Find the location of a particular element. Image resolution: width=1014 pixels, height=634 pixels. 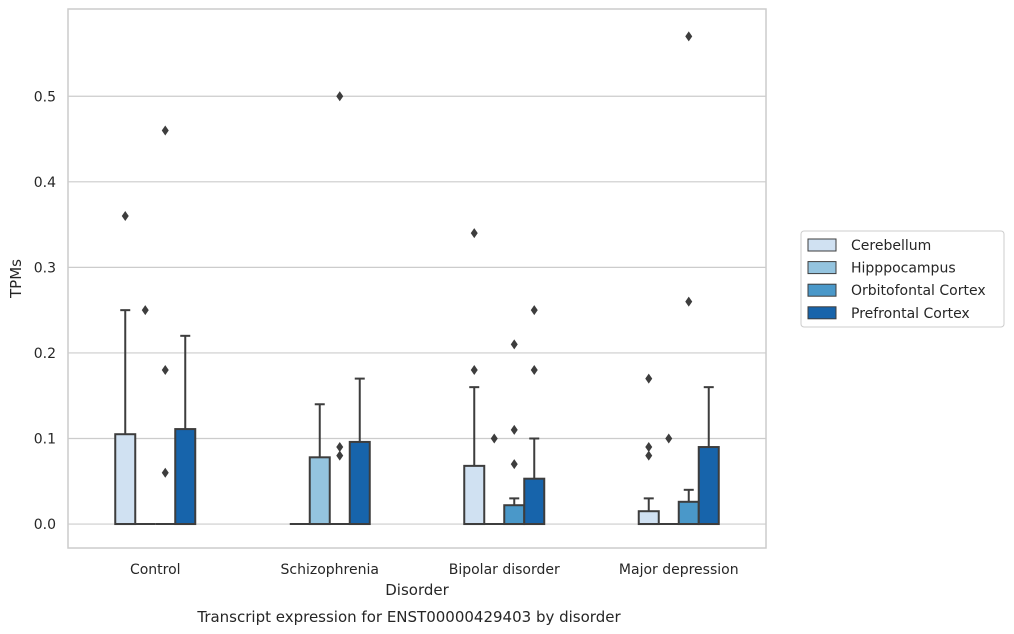

legend-label: Prefrontal Cortex is located at coordinates (910, 314).